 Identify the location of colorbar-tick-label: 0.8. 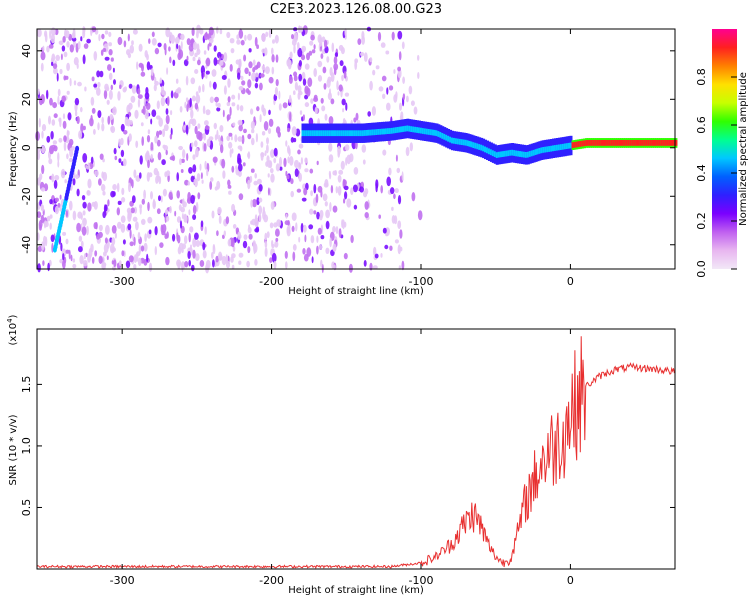
(701, 77).